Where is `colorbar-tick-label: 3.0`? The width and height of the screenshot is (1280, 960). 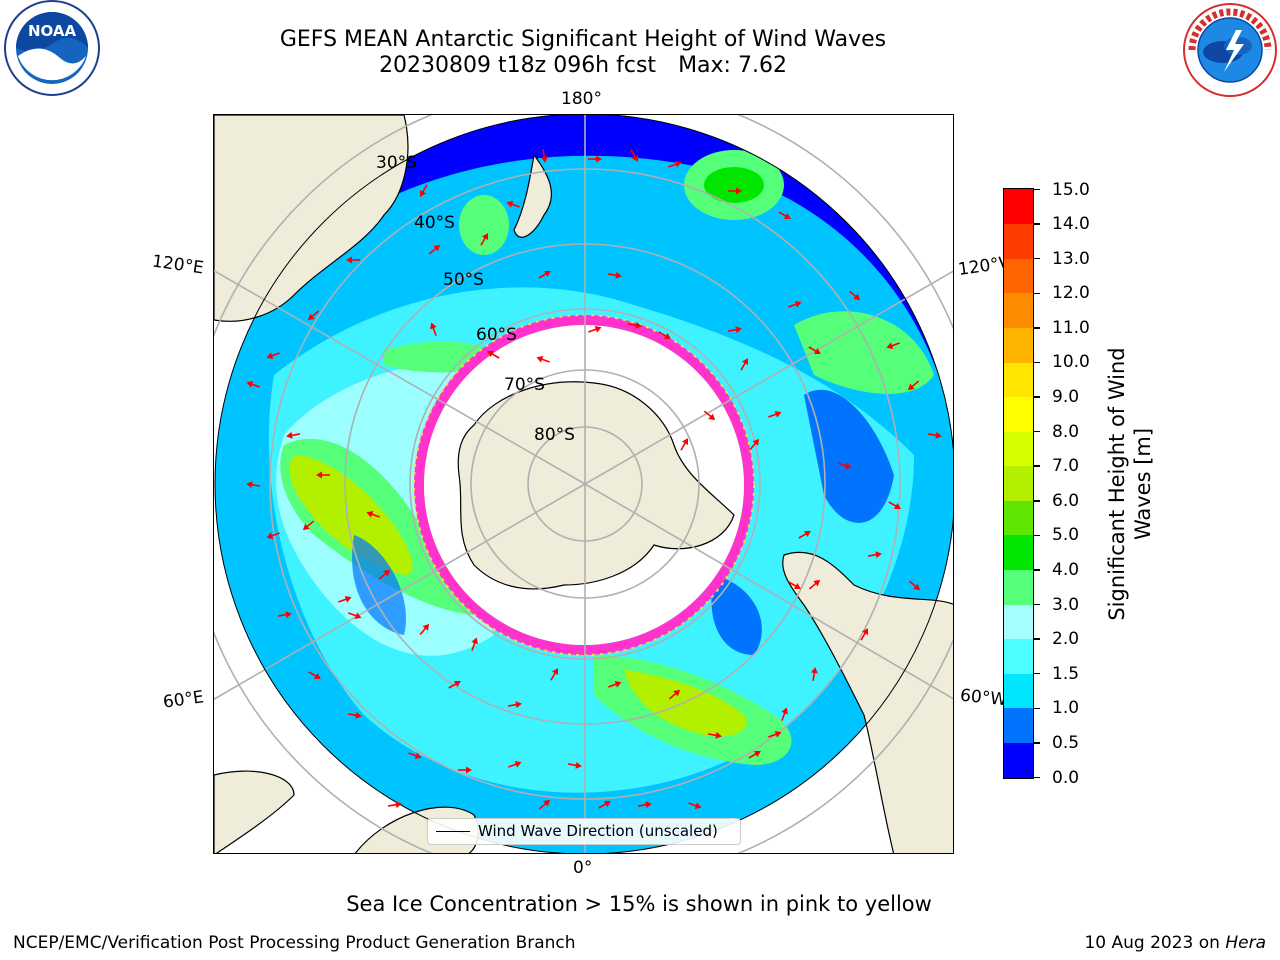 colorbar-tick-label: 3.0 is located at coordinates (1066, 604).